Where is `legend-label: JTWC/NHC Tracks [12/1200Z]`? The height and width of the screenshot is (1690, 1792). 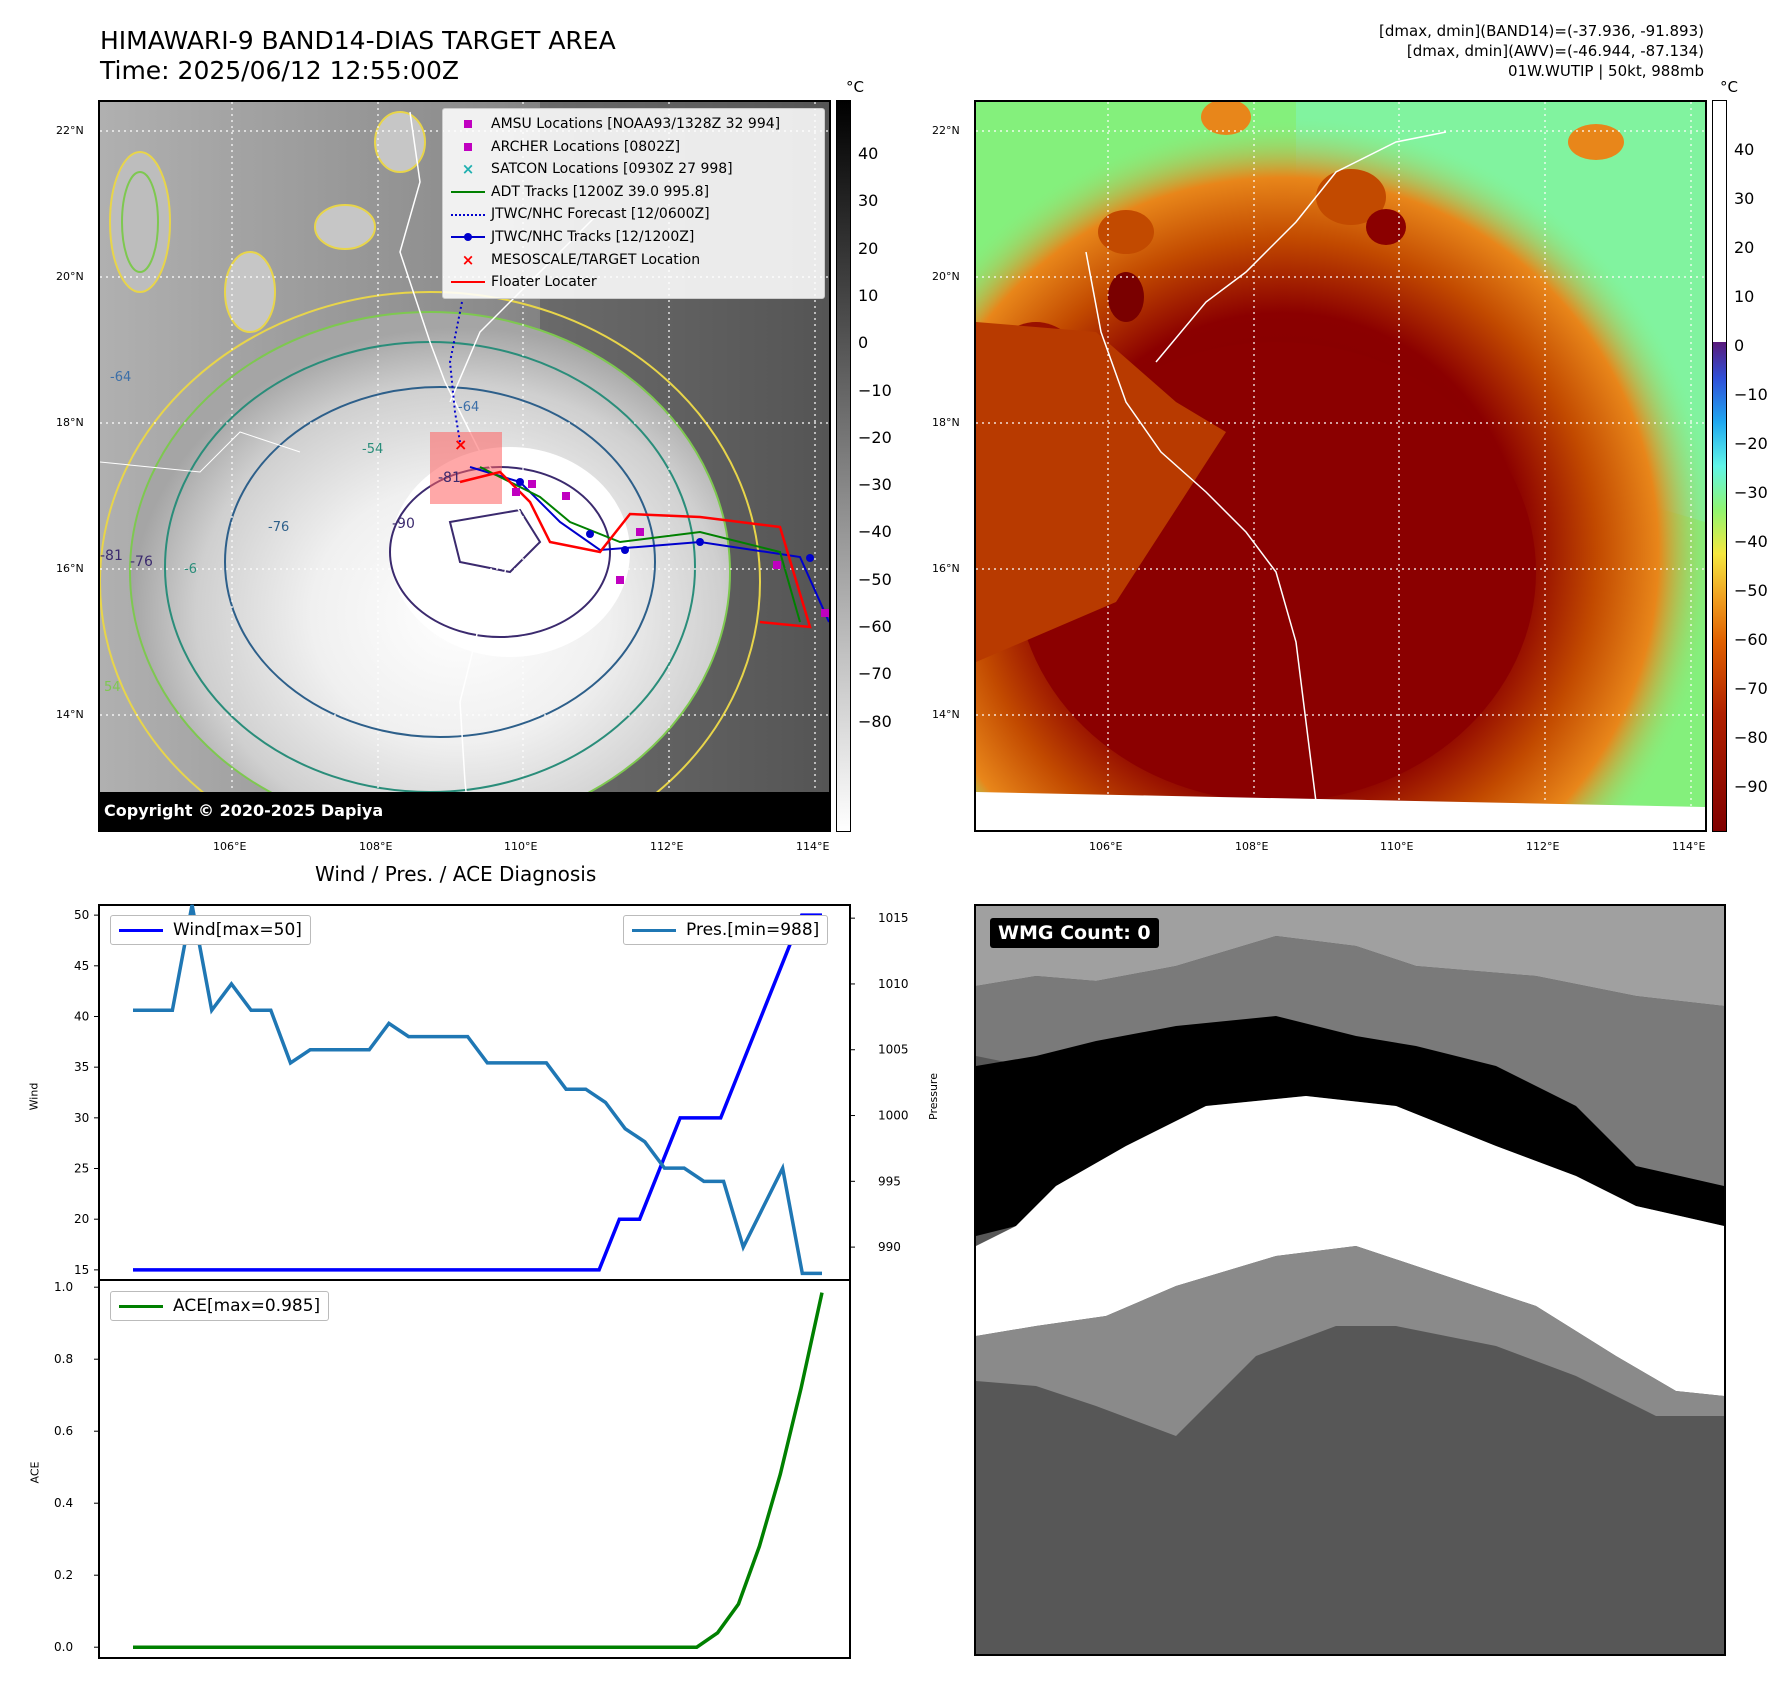
legend-label: JTWC/NHC Tracks [12/1200Z] is located at coordinates (593, 236).